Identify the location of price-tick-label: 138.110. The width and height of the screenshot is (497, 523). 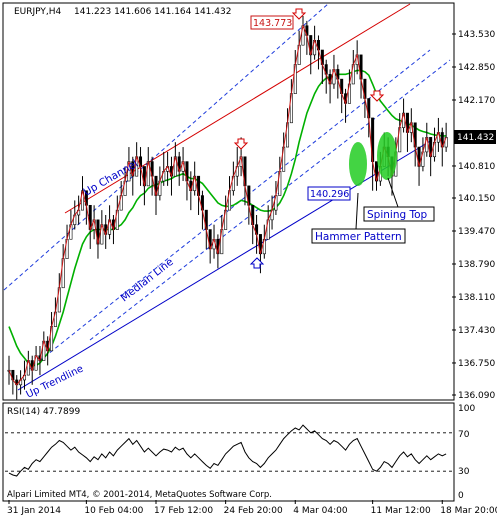
(476, 298).